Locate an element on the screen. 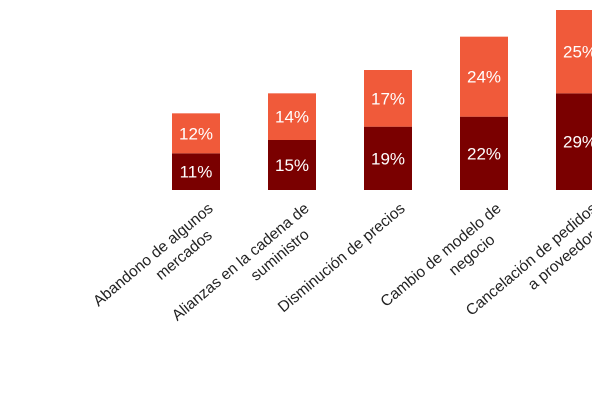 The height and width of the screenshot is (394, 592). data-label-0-2: 19% is located at coordinates (388, 158).